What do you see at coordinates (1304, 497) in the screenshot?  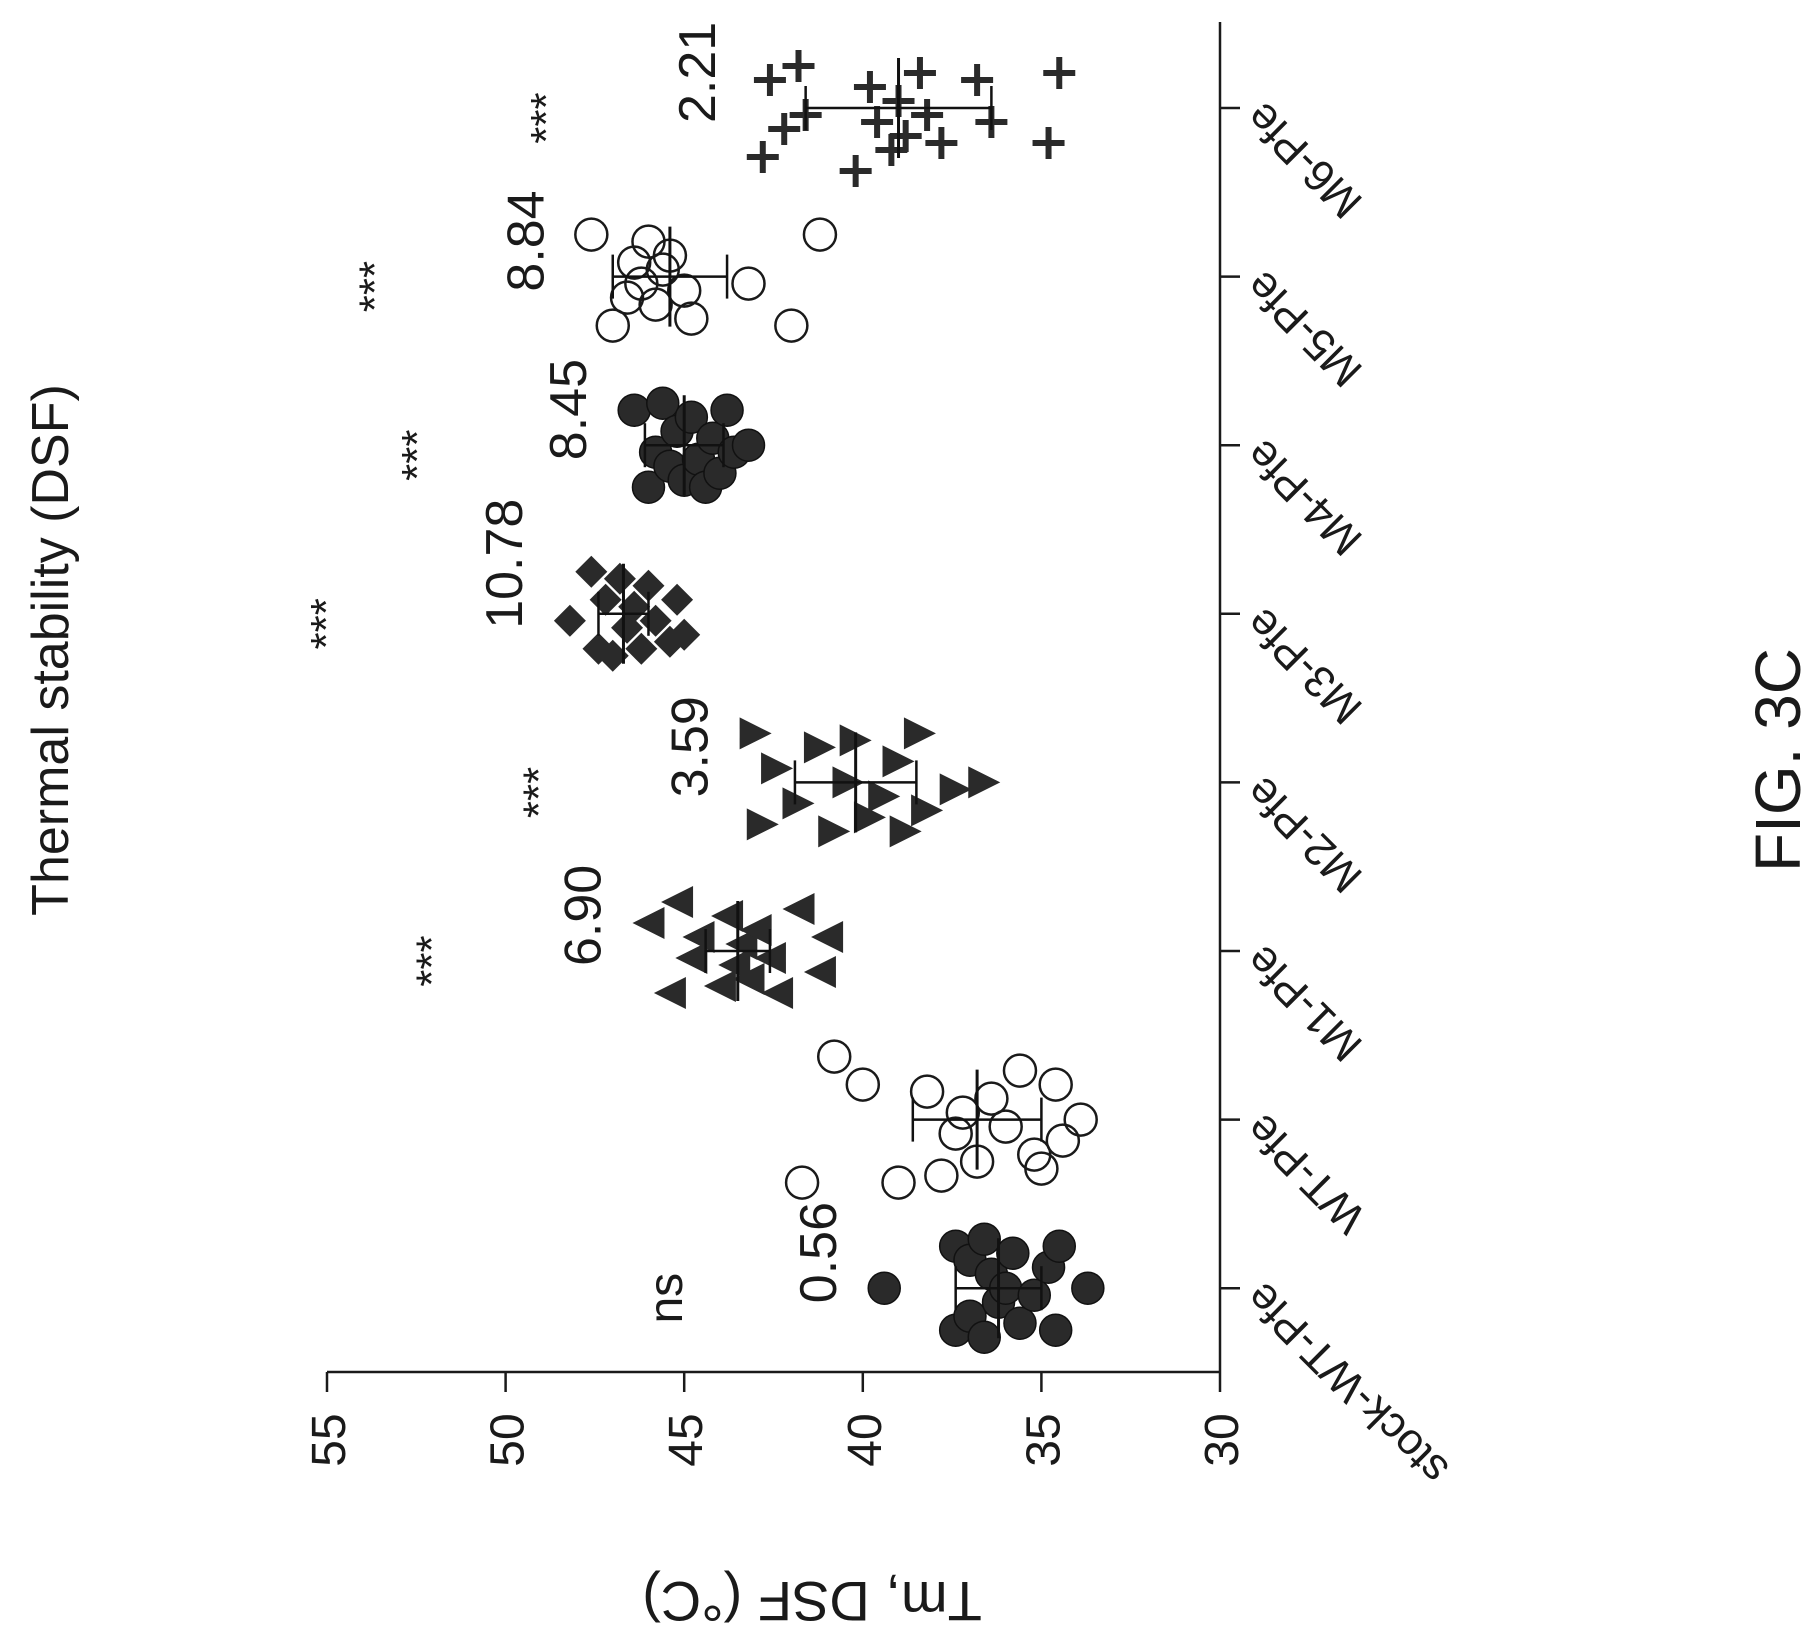 I see `category-tick-label: M4-Pfe` at bounding box center [1304, 497].